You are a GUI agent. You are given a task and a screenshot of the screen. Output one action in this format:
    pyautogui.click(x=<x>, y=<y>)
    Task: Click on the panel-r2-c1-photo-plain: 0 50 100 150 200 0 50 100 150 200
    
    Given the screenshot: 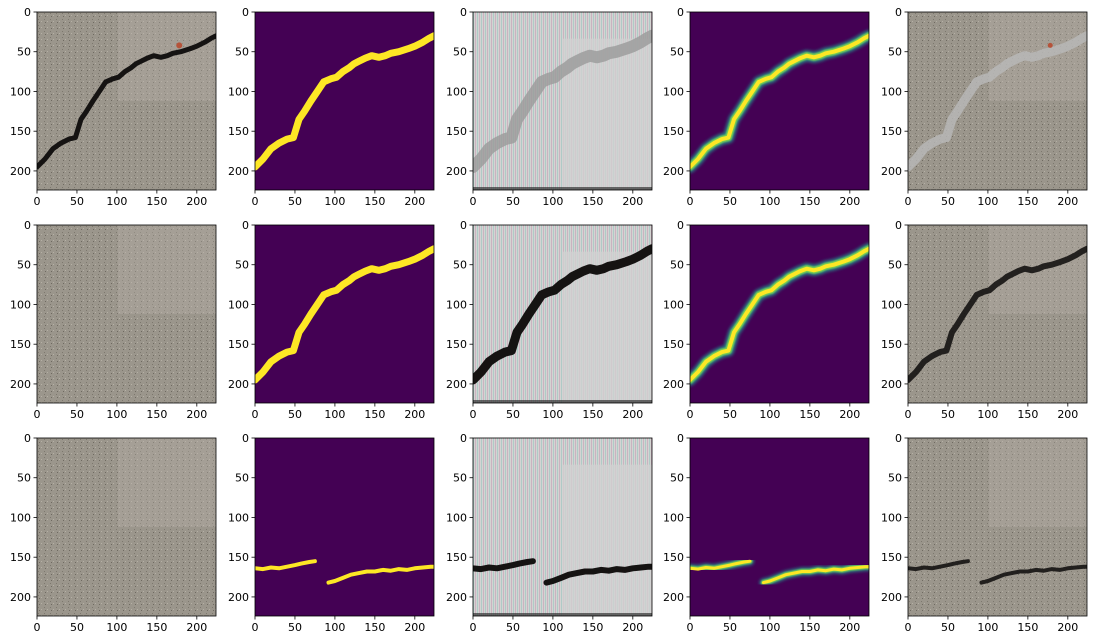 What is the action you would take?
    pyautogui.click(x=113, y=320)
    